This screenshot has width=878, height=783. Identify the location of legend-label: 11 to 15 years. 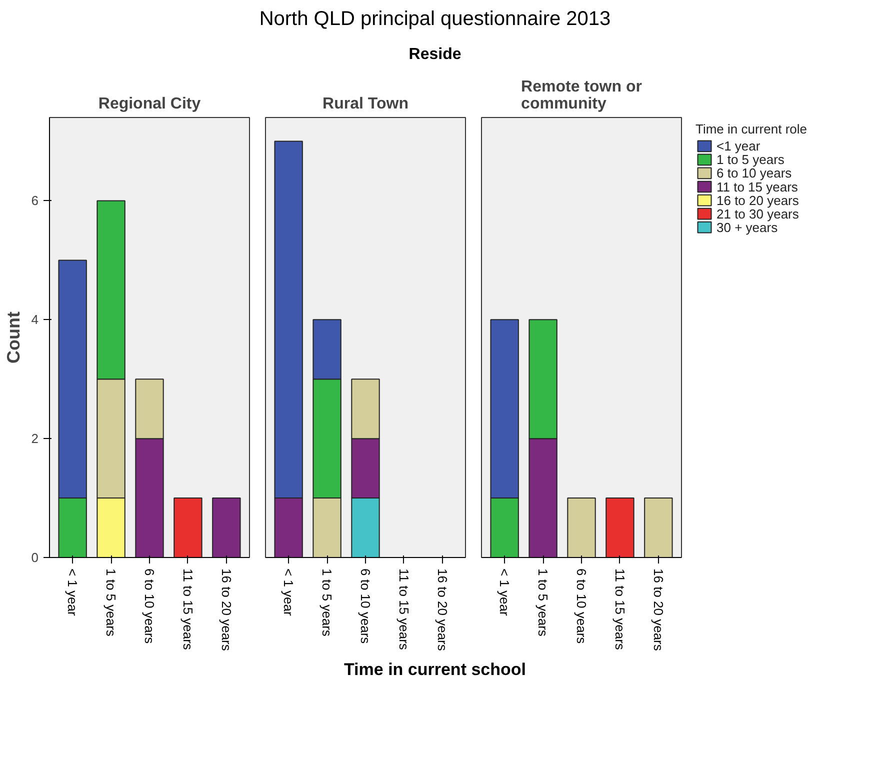
(757, 187).